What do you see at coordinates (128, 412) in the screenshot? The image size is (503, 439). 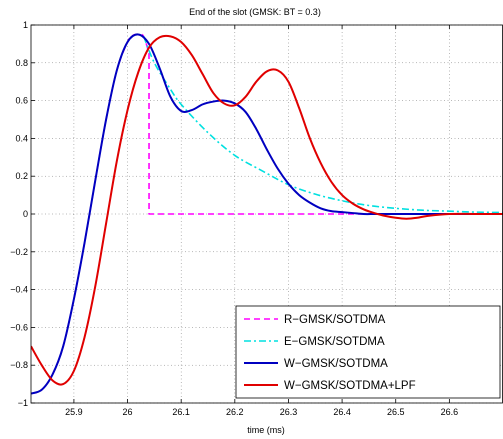 I see `x-tick-label: 26` at bounding box center [128, 412].